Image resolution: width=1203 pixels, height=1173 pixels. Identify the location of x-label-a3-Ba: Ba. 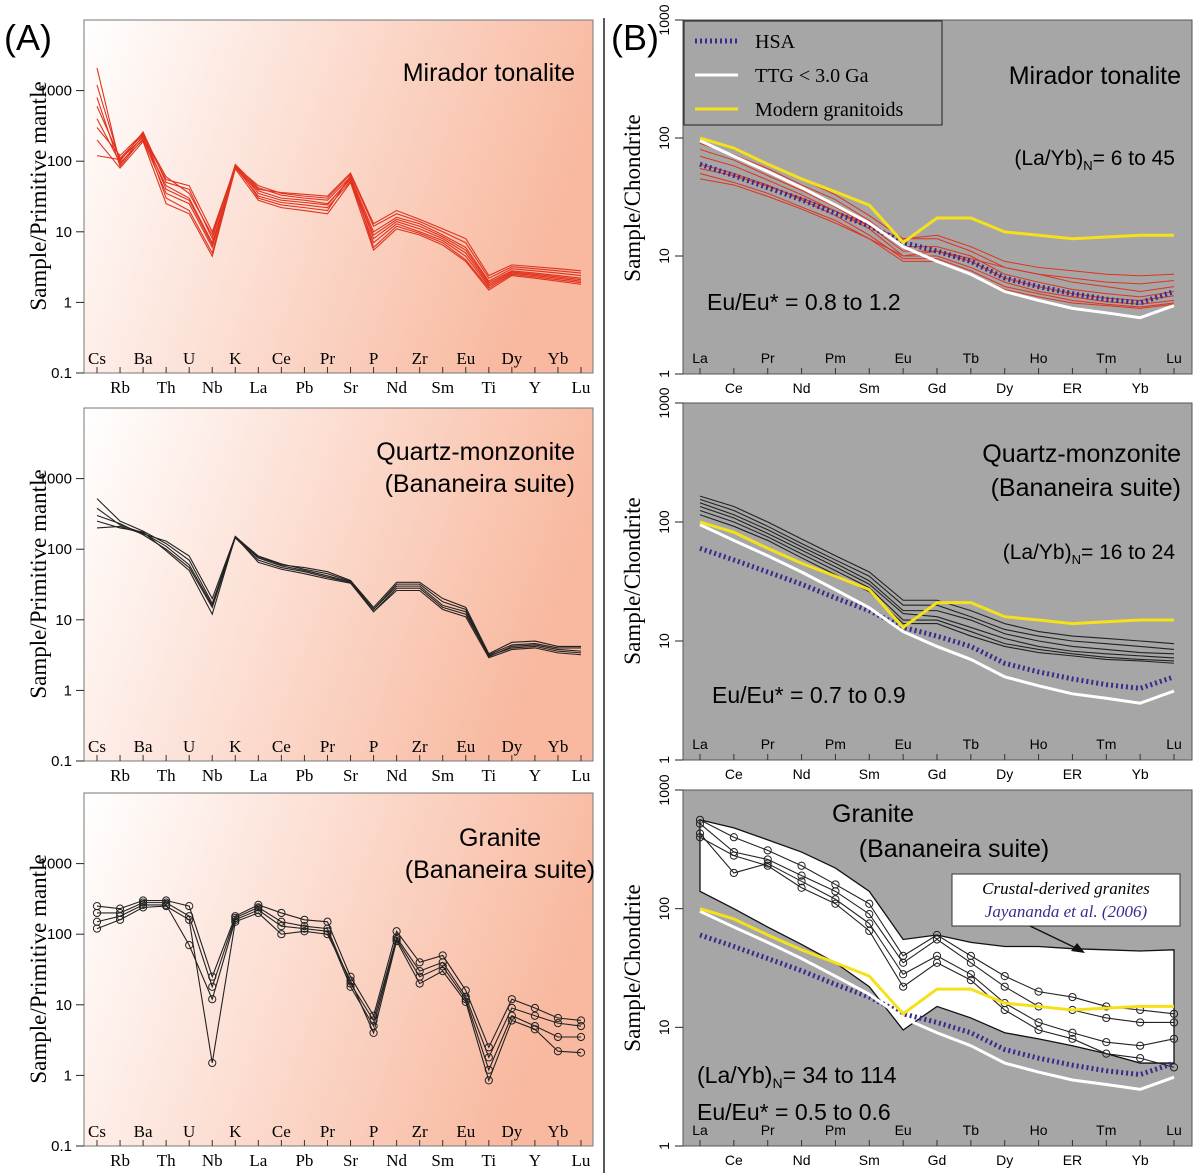
(143, 1131).